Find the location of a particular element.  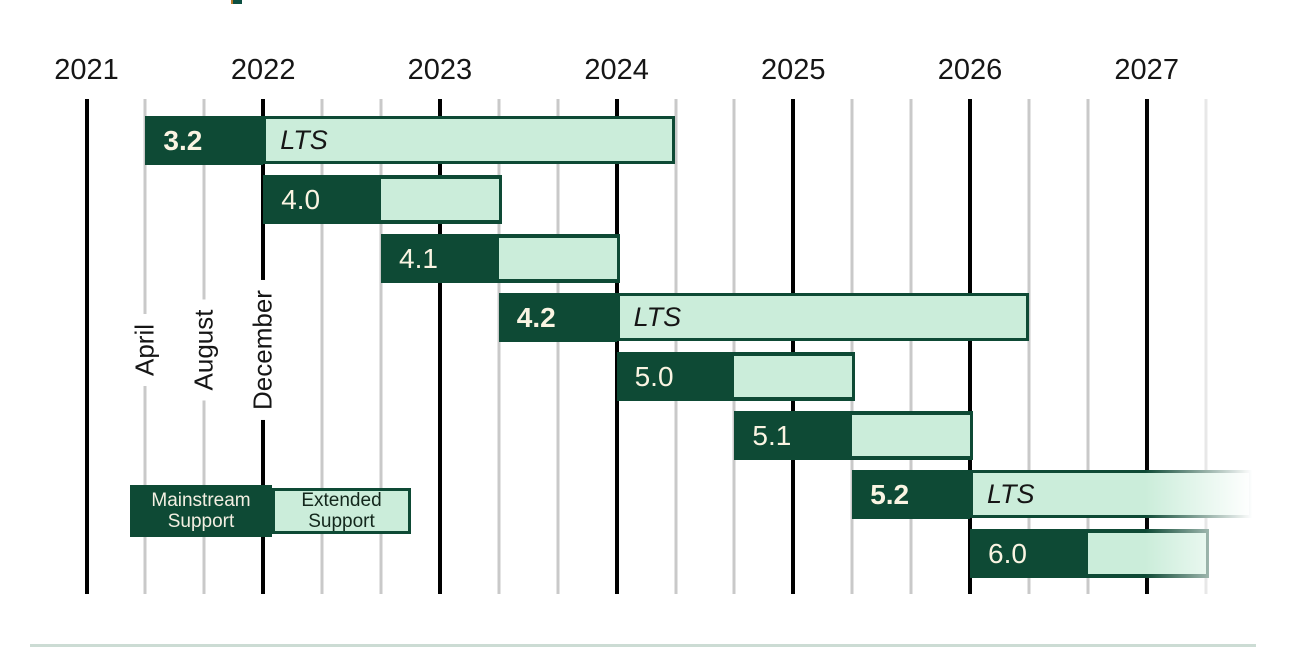

year-axis-label-2026: 2026 is located at coordinates (970, 70).